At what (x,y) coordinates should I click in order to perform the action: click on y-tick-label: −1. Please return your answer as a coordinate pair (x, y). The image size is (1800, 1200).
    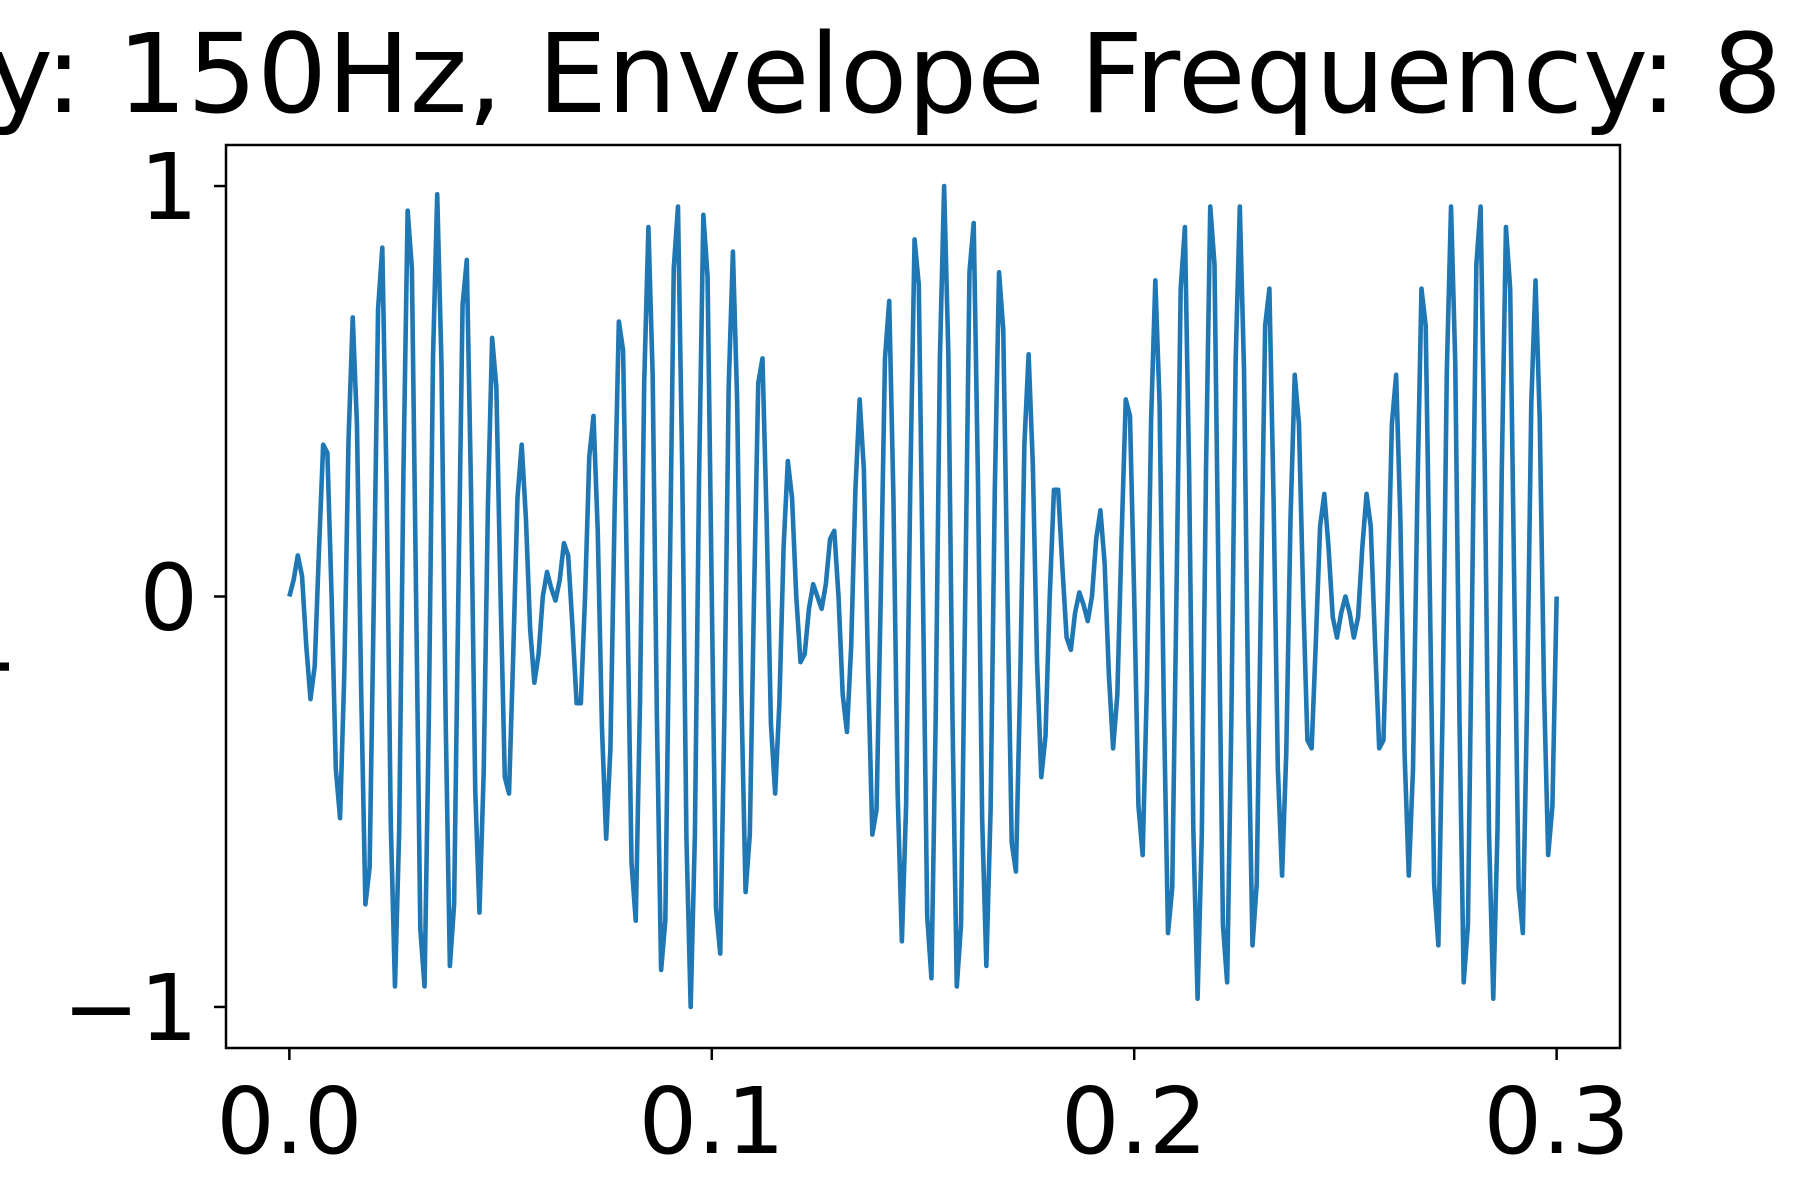
    Looking at the image, I should click on (130, 1008).